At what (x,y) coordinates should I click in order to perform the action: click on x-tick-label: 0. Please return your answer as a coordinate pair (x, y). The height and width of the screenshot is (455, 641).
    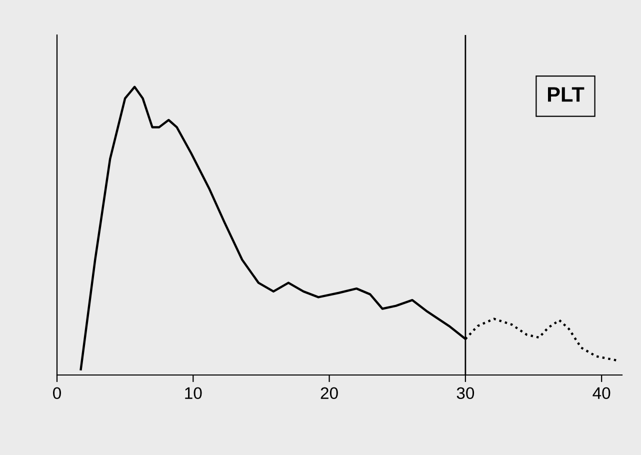
    Looking at the image, I should click on (57, 393).